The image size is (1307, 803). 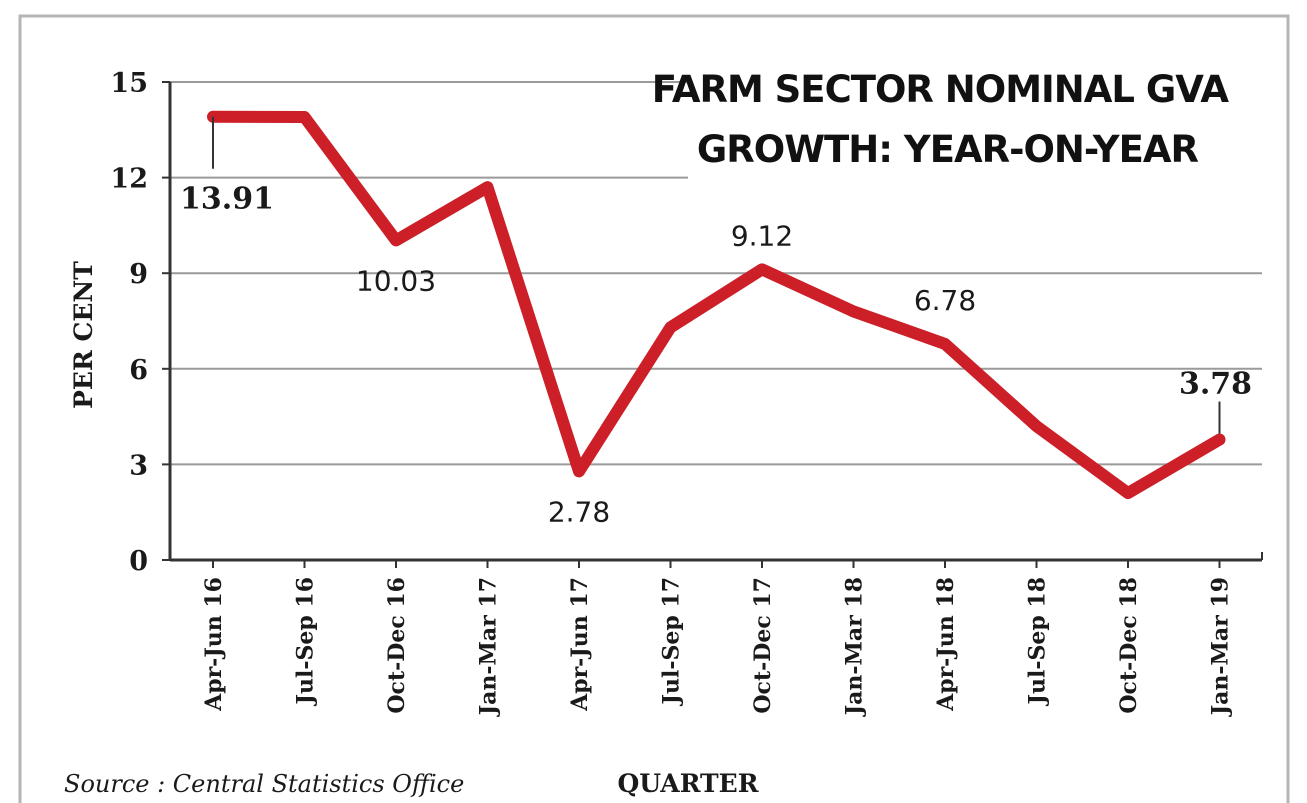 I want to click on y-tick-label: 3, so click(x=138, y=465).